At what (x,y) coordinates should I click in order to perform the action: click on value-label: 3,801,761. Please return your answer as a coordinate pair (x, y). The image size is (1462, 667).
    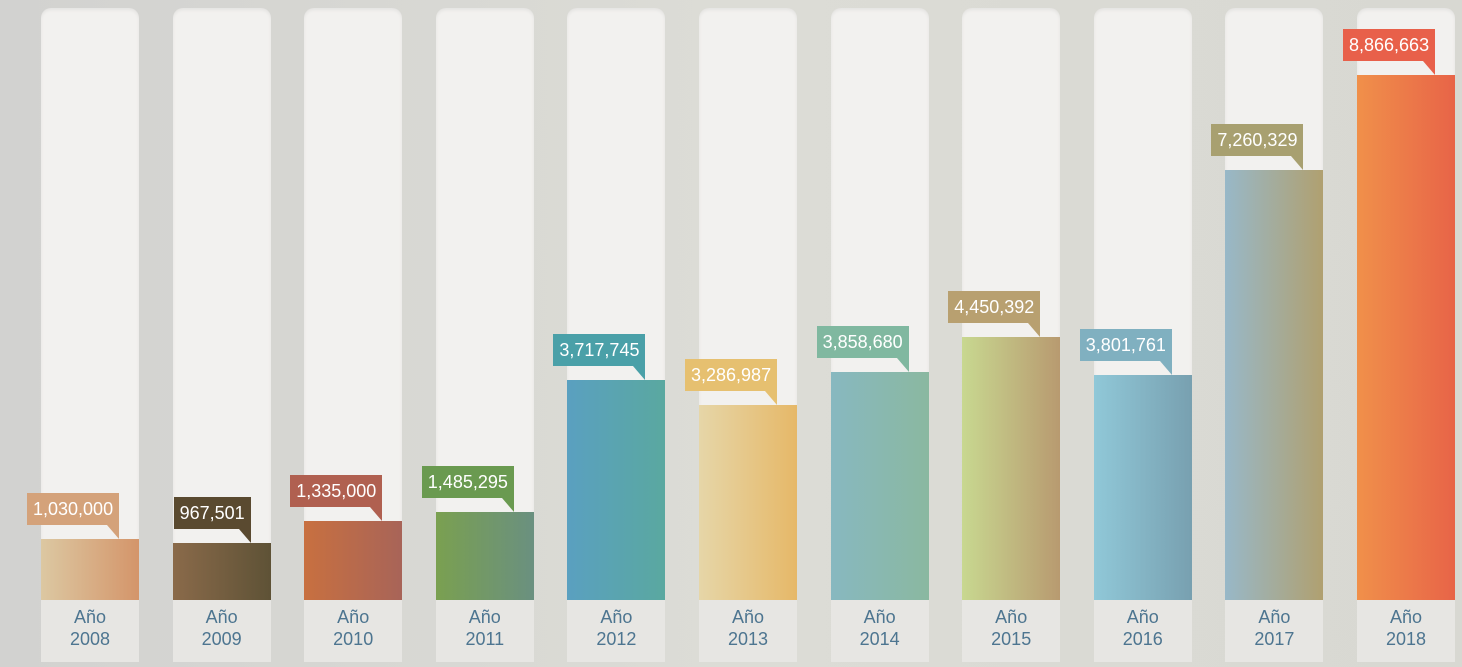
    Looking at the image, I should click on (1125, 344).